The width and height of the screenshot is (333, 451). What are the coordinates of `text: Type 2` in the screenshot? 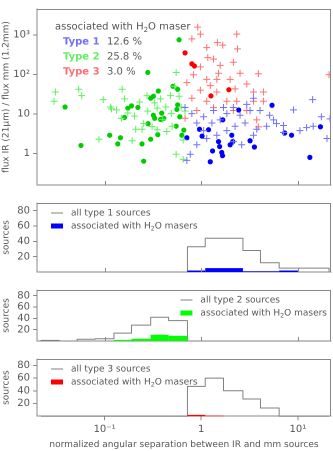 It's located at (81, 57).